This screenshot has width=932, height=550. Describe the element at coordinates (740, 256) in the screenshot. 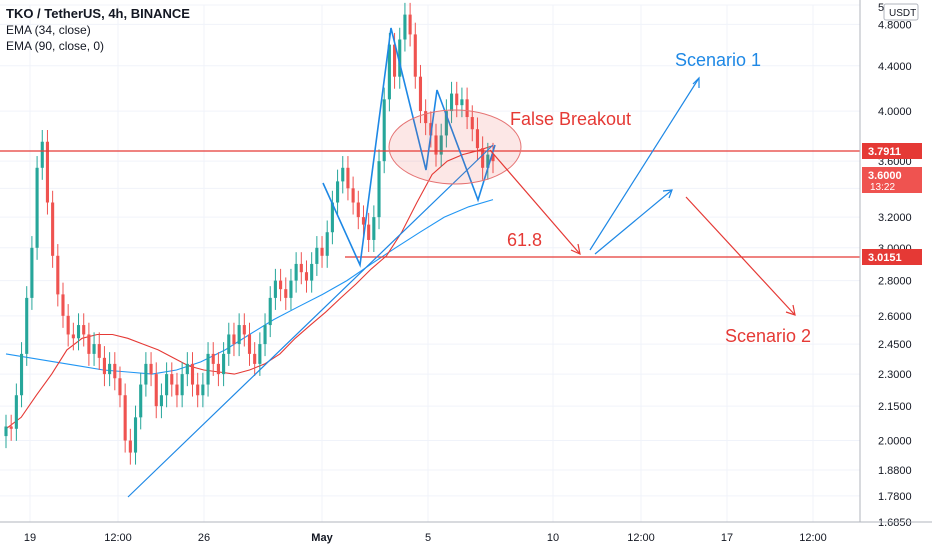

I see `scenario2-arrow` at that location.